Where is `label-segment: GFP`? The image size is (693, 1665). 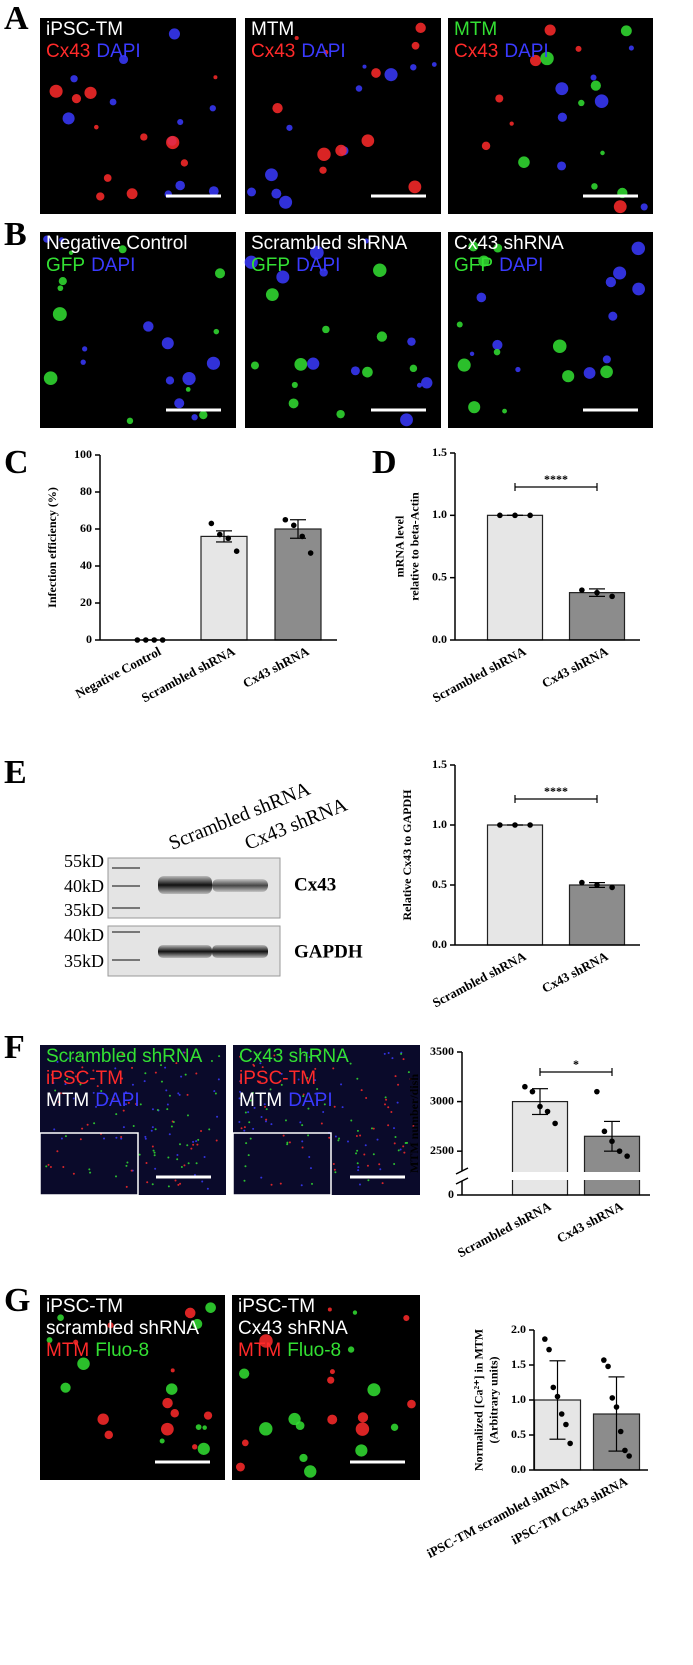 label-segment: GFP is located at coordinates (270, 265).